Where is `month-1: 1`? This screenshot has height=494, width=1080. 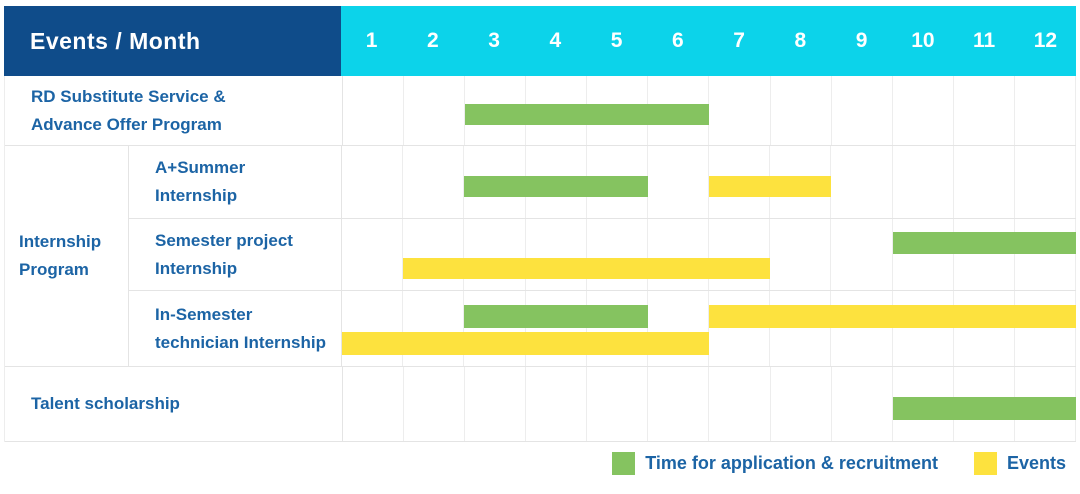 month-1: 1 is located at coordinates (371, 40).